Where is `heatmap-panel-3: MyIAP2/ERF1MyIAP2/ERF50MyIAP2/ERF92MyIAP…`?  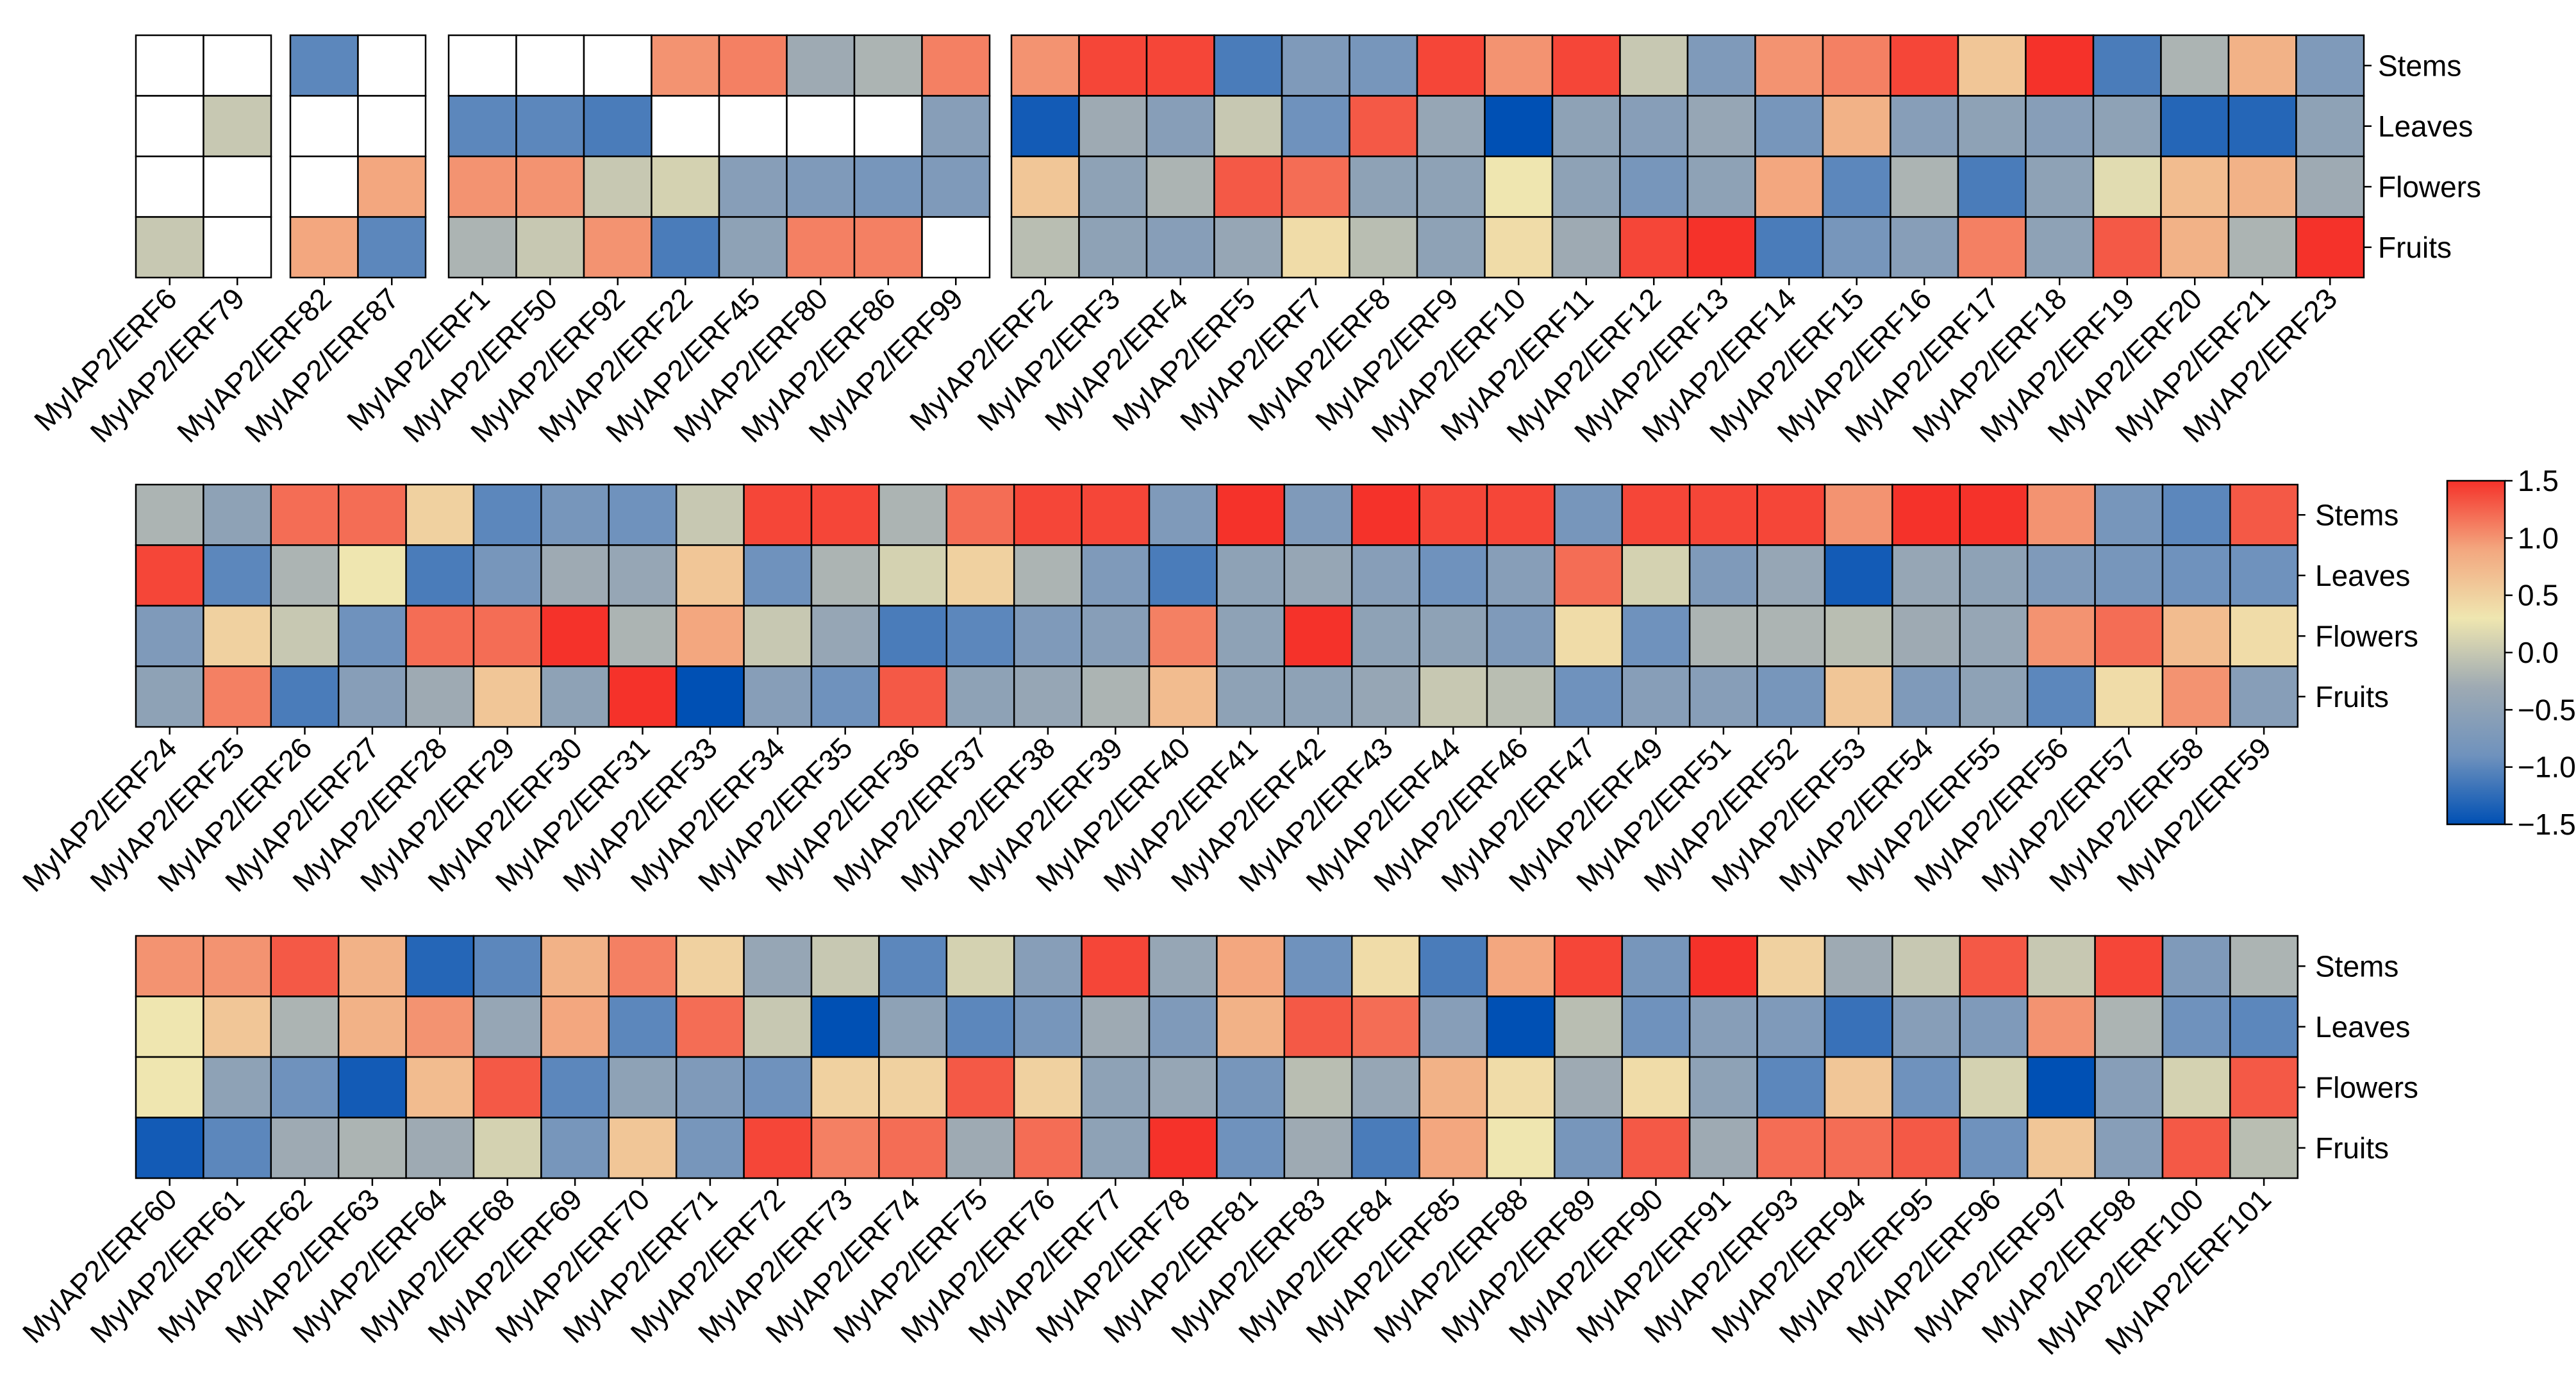
heatmap-panel-3: MyIAP2/ERF1MyIAP2/ERF50MyIAP2/ERF92MyIAP… is located at coordinates (665, 242).